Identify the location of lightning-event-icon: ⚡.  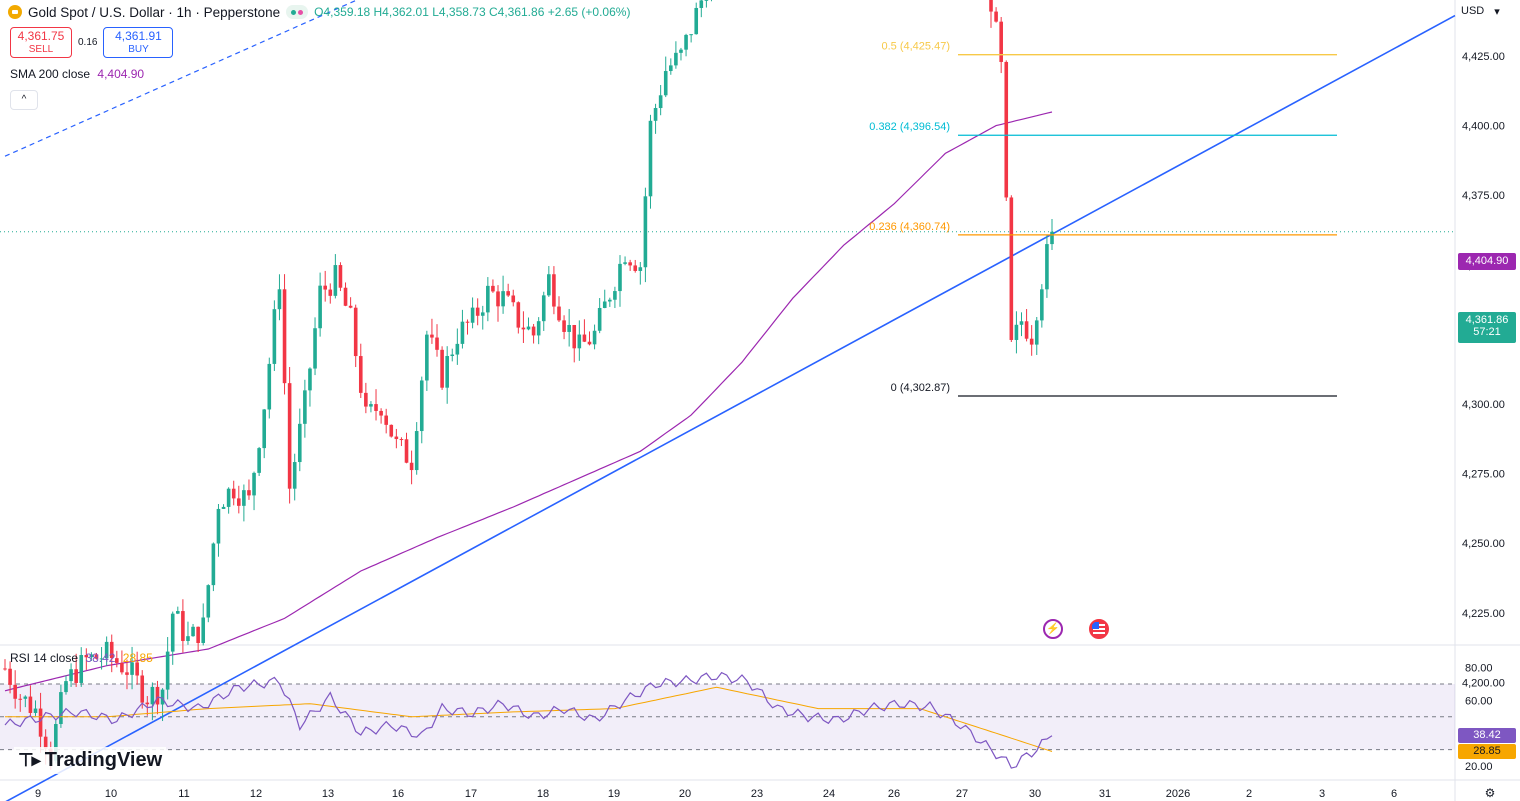
(1053, 629).